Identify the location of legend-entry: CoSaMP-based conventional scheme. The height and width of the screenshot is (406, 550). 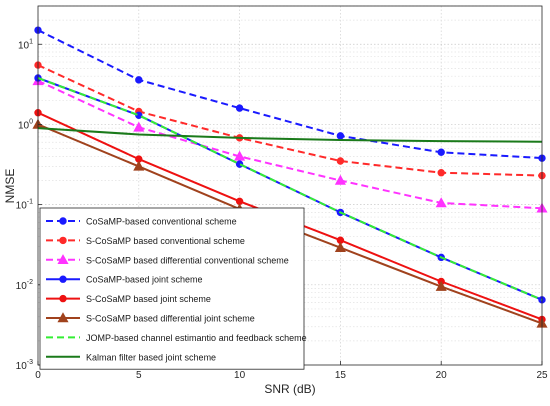
(141, 222).